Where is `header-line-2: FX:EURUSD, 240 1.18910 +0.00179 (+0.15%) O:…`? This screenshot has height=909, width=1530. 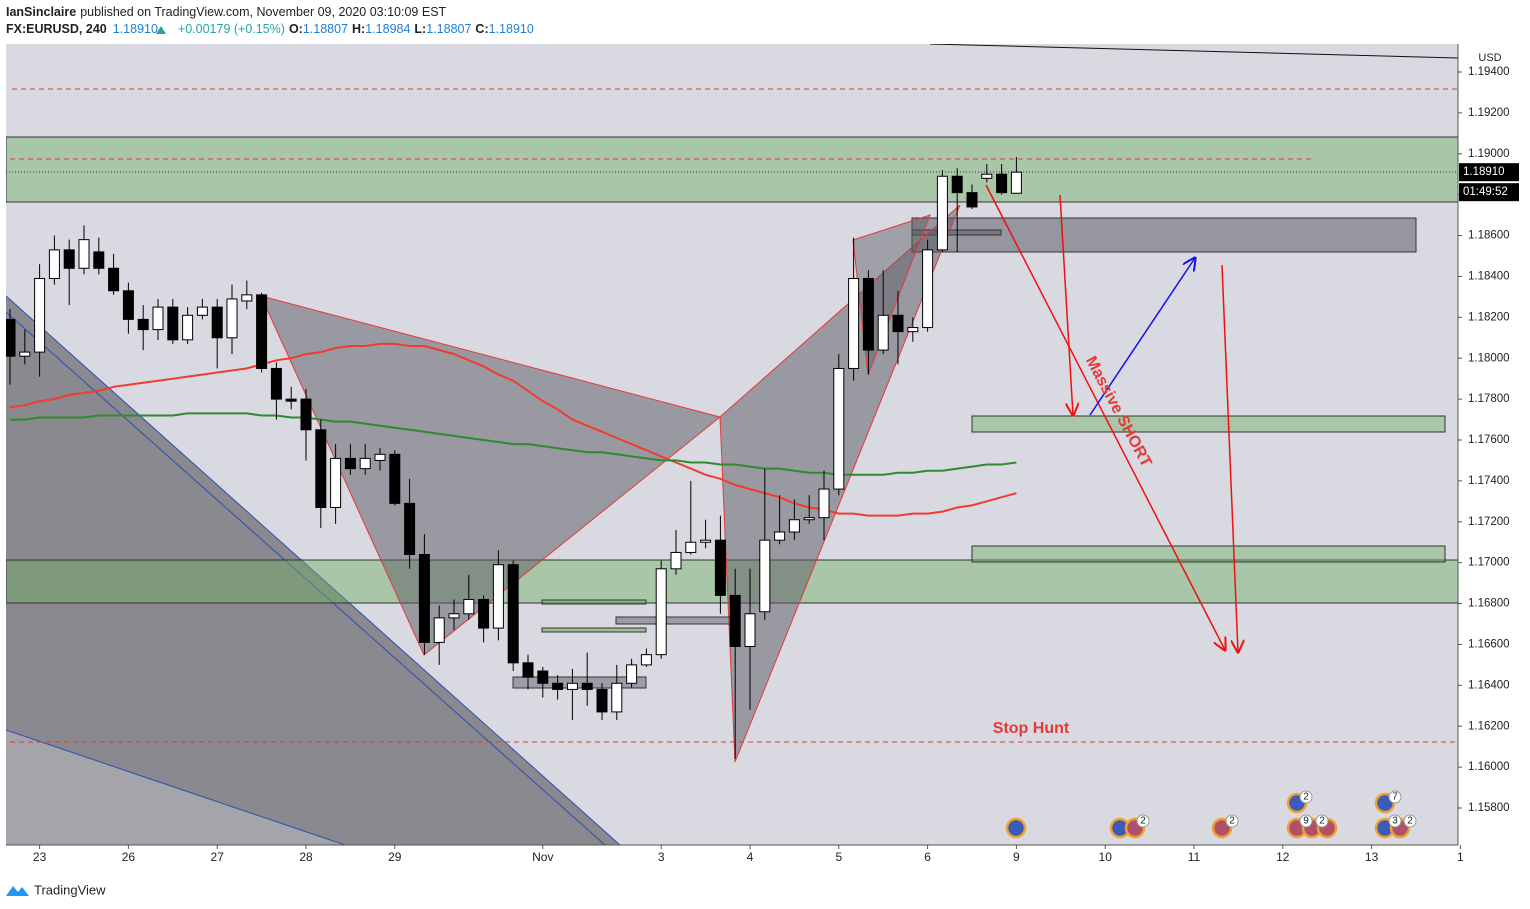
header-line-2: FX:EURUSD, 240 1.18910 +0.00179 (+0.15%) O:… is located at coordinates (270, 29).